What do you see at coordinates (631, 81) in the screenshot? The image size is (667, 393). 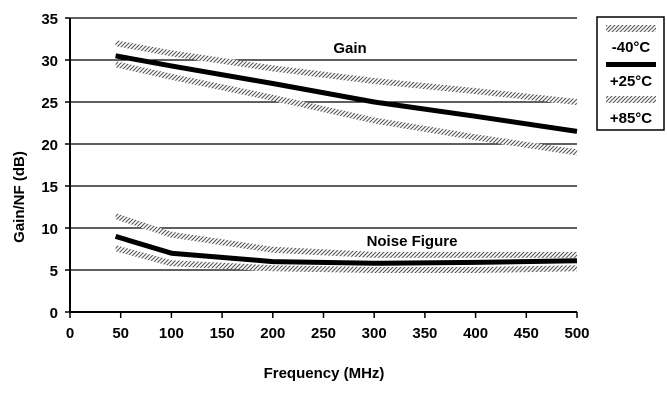 I see `legend-label-plus25: +25°C` at bounding box center [631, 81].